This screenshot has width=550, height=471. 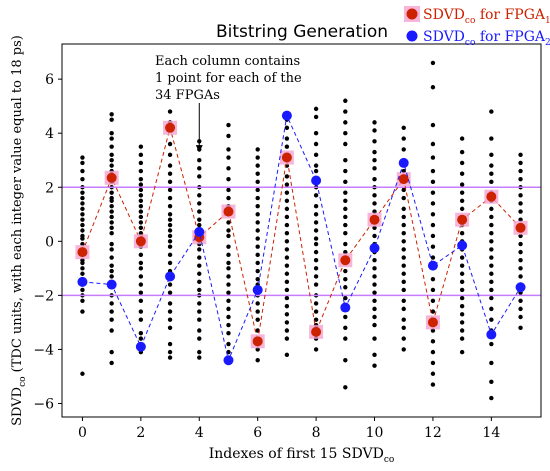 I want to click on annotation-line: 1 point for each of the, so click(x=228, y=78).